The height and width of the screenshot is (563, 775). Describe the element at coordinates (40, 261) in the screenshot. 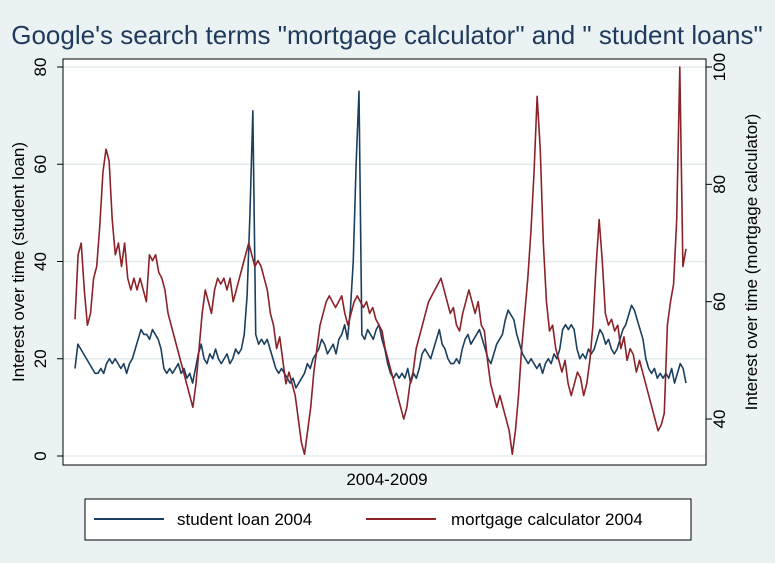

I see `left-tick-label-40: 40` at that location.